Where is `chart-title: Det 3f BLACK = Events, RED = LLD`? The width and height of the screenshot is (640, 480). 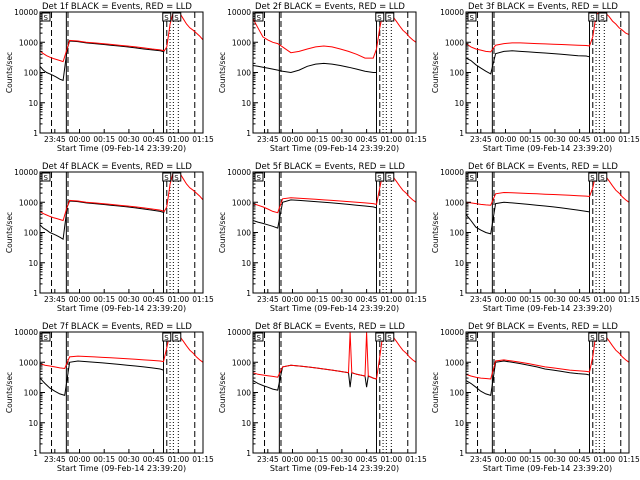 chart-title: Det 3f BLACK = Events, RED = LLD is located at coordinates (543, 7).